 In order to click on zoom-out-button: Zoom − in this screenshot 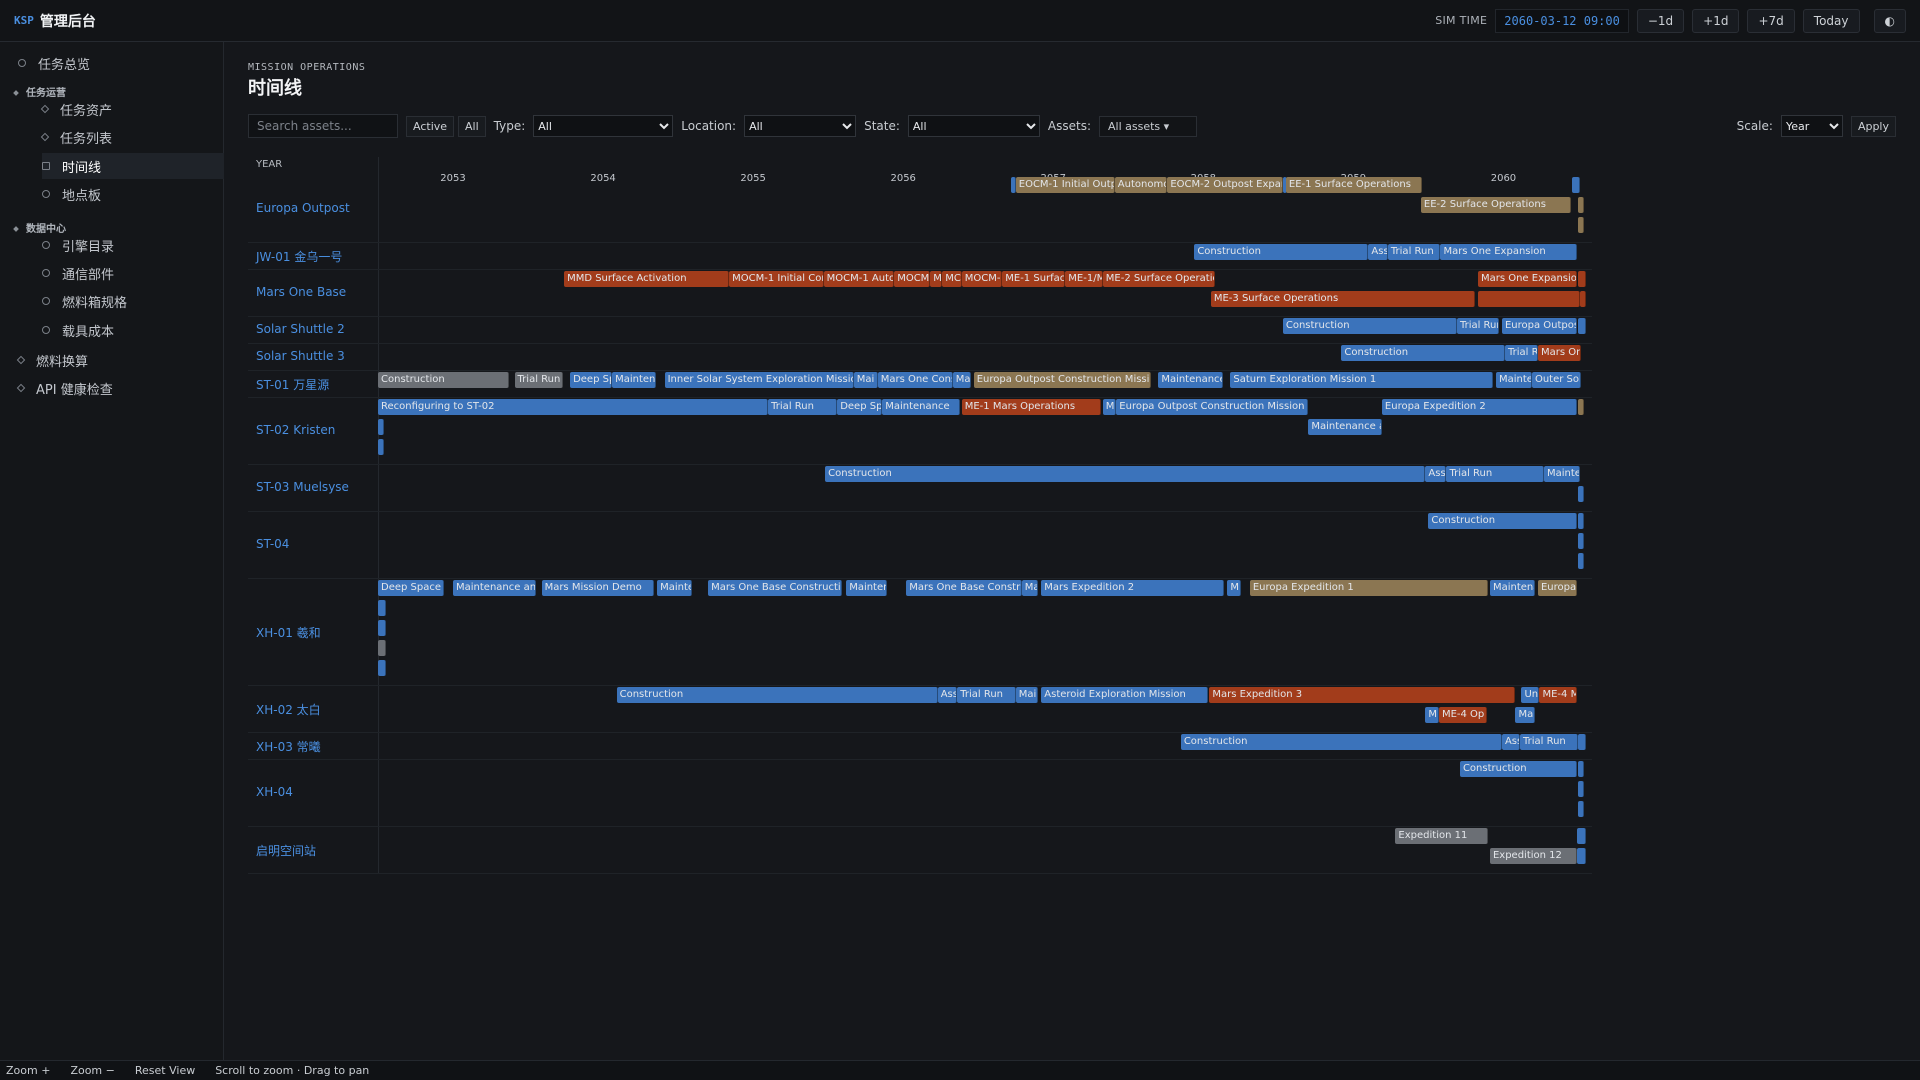, I will do `click(92, 1070)`.